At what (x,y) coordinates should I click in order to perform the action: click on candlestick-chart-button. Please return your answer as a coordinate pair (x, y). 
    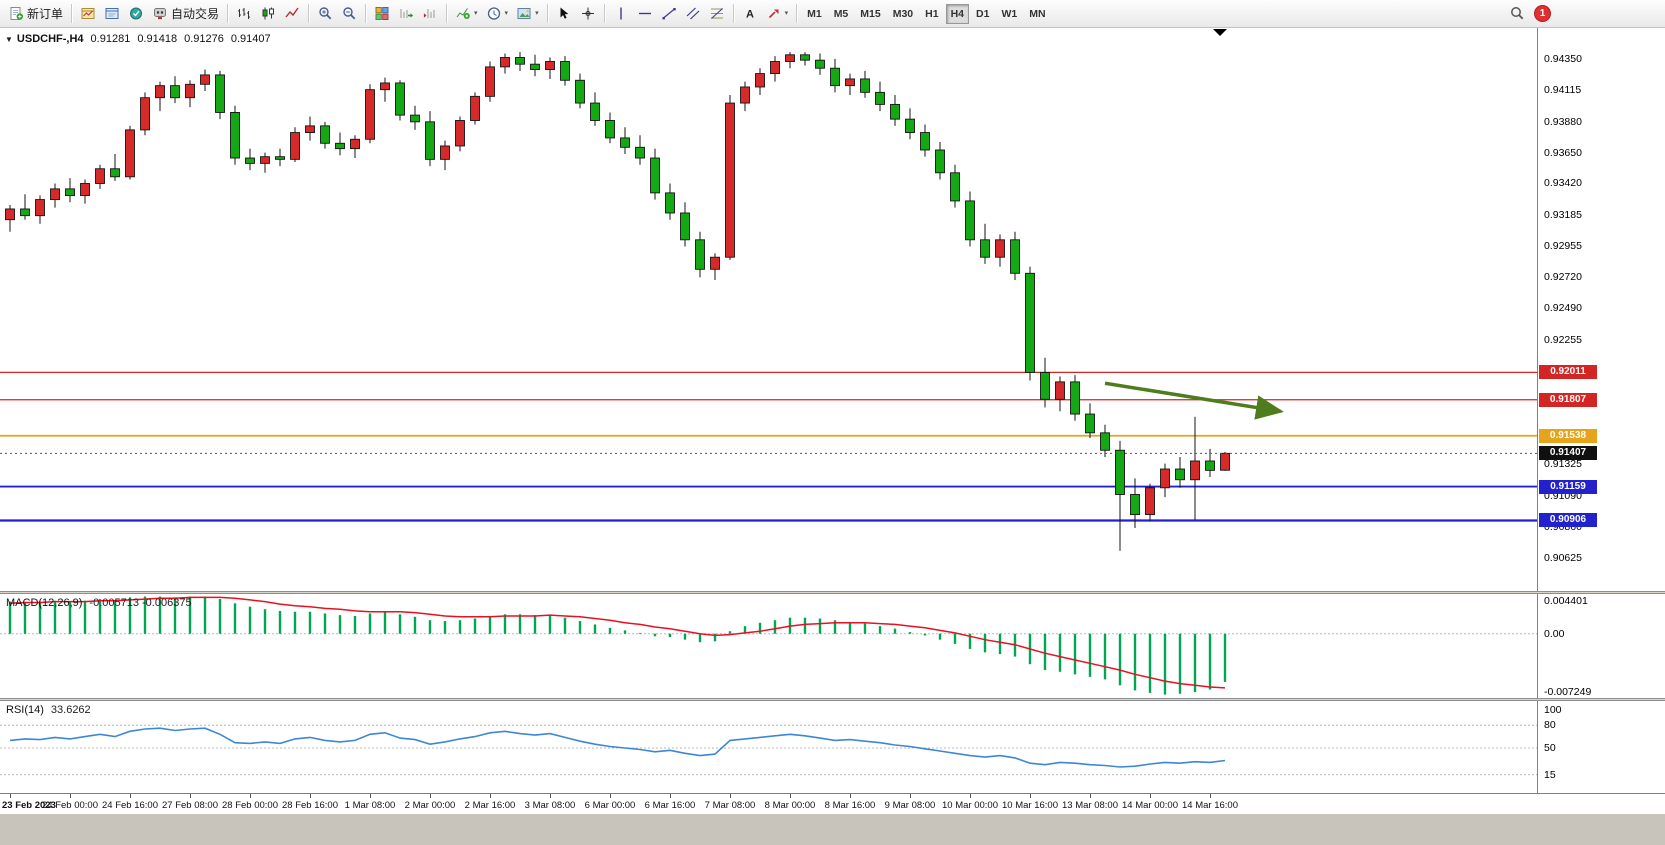
    Looking at the image, I should click on (268, 14).